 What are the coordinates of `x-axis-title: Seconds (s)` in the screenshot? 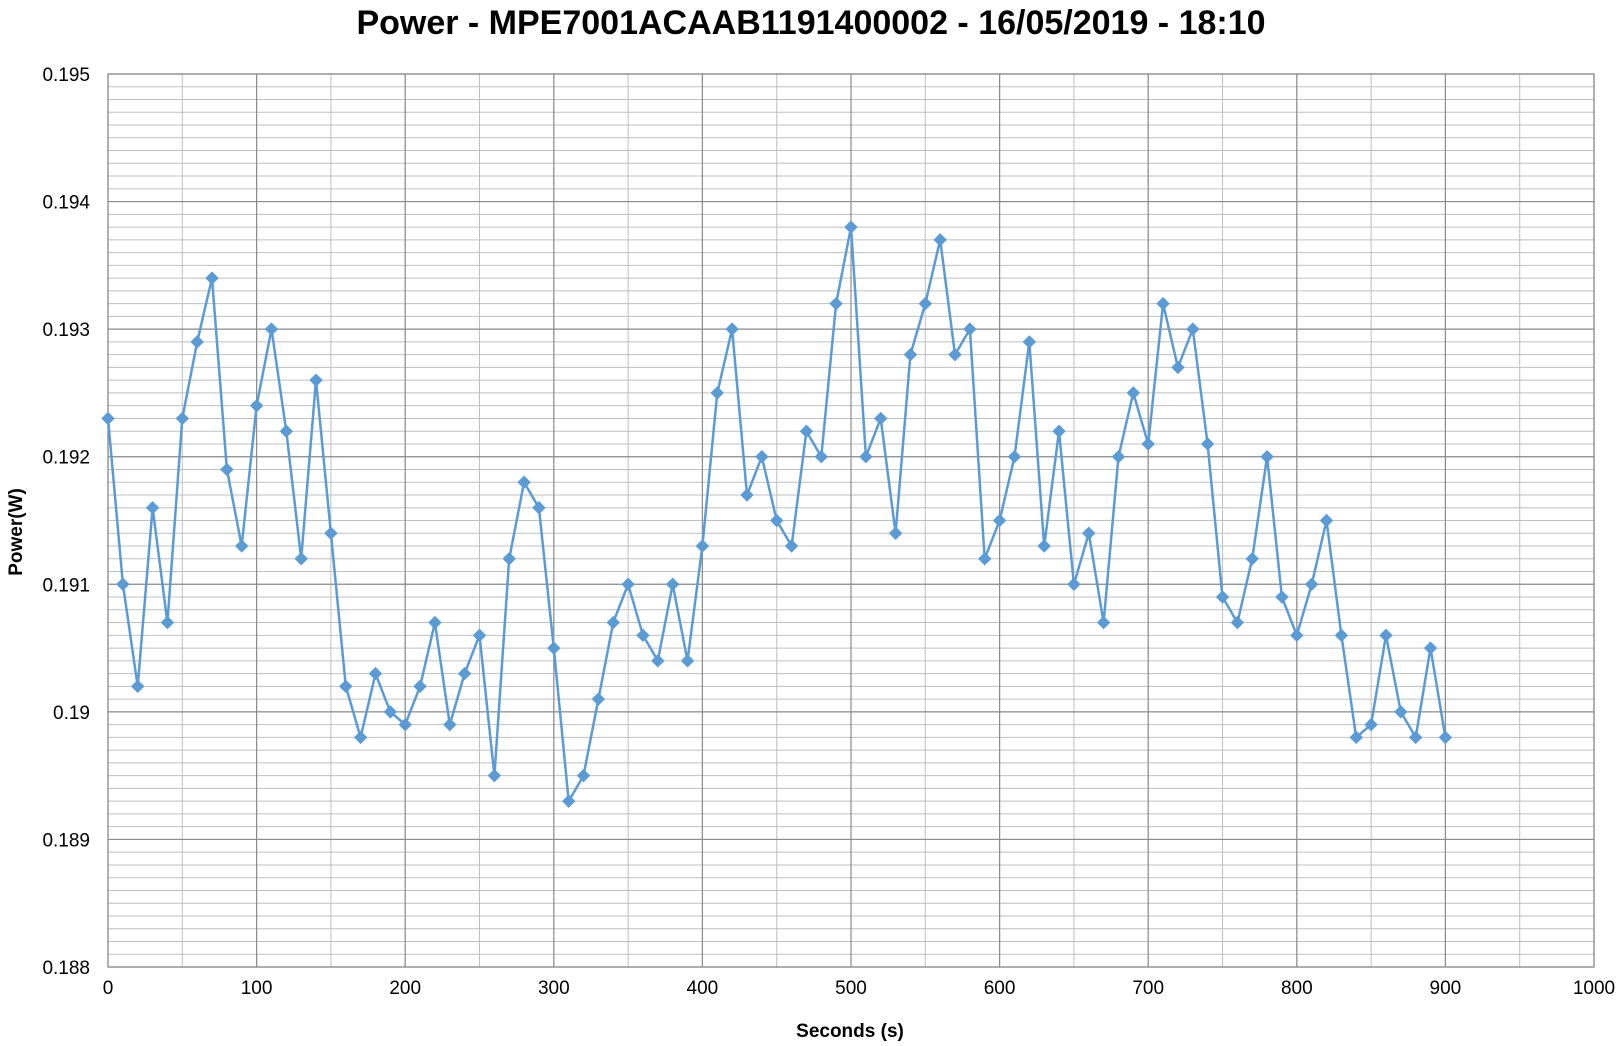 It's located at (850, 1031).